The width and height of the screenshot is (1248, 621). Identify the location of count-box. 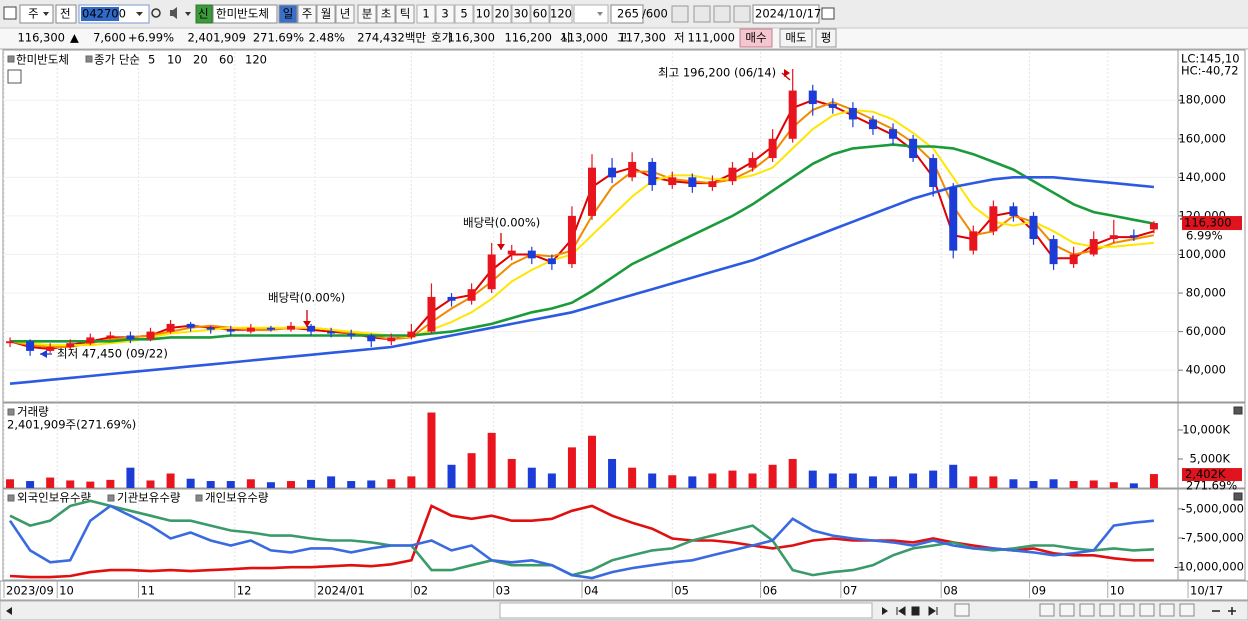
(627, 14).